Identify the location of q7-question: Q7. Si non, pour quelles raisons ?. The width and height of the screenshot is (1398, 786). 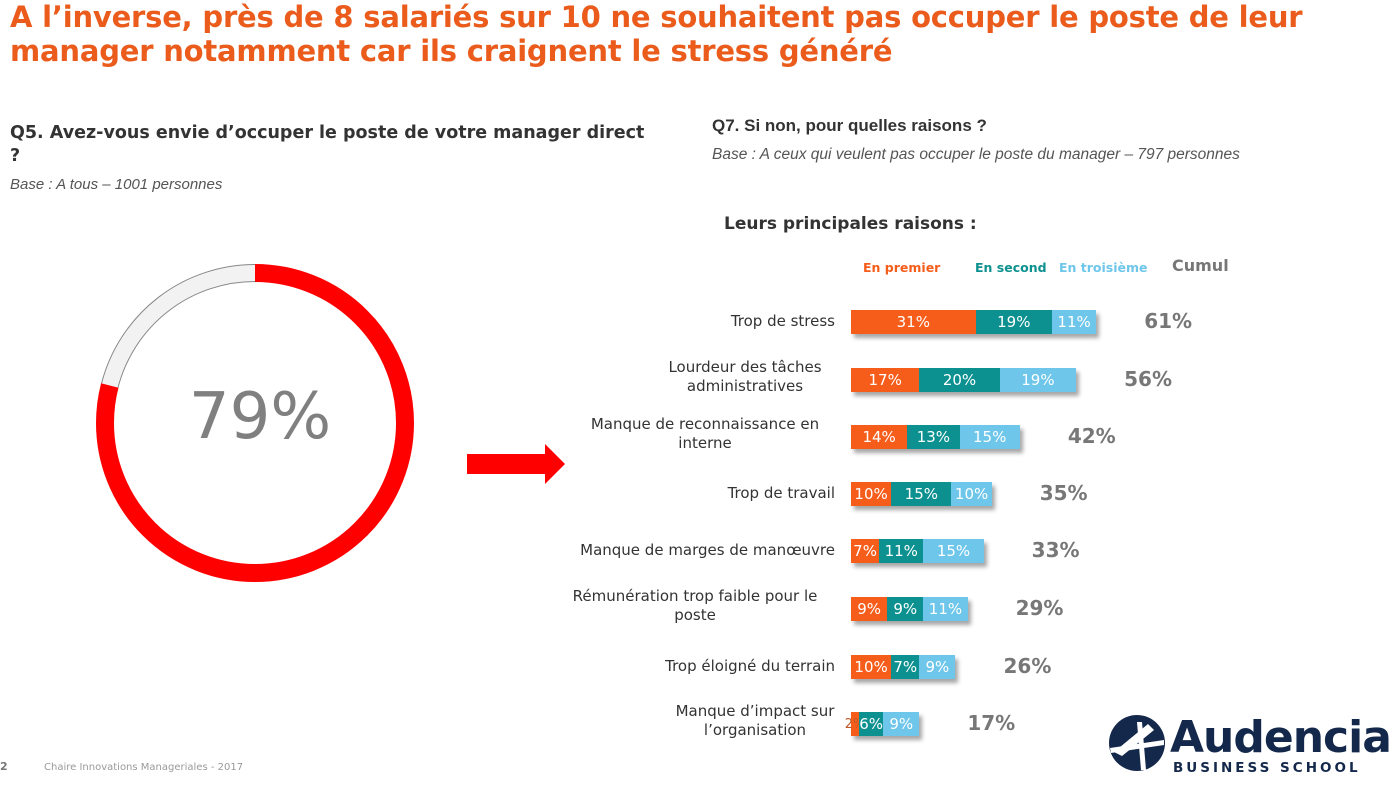
(849, 126).